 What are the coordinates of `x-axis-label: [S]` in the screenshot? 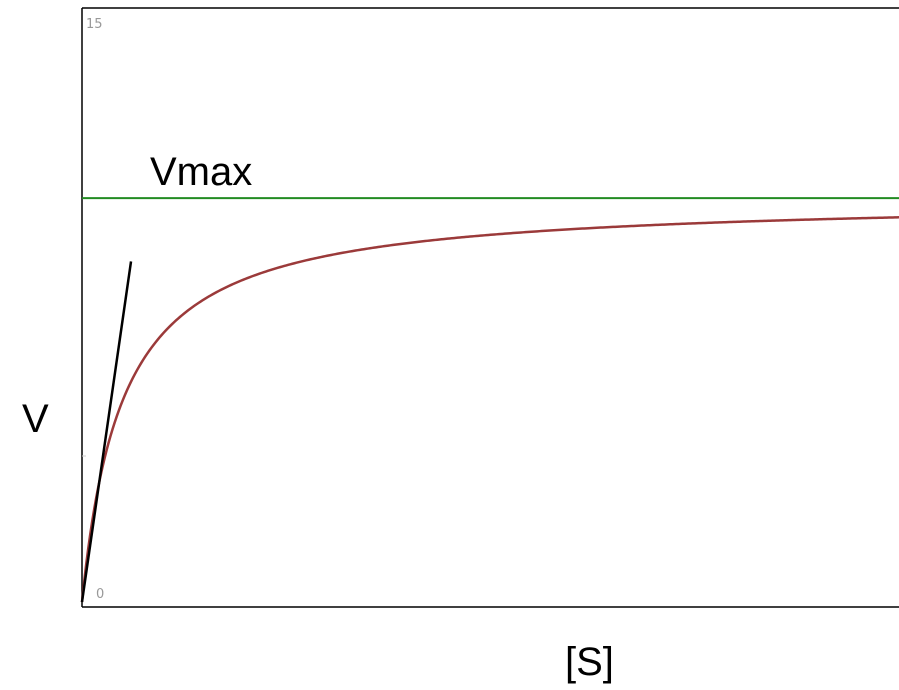 It's located at (589, 662).